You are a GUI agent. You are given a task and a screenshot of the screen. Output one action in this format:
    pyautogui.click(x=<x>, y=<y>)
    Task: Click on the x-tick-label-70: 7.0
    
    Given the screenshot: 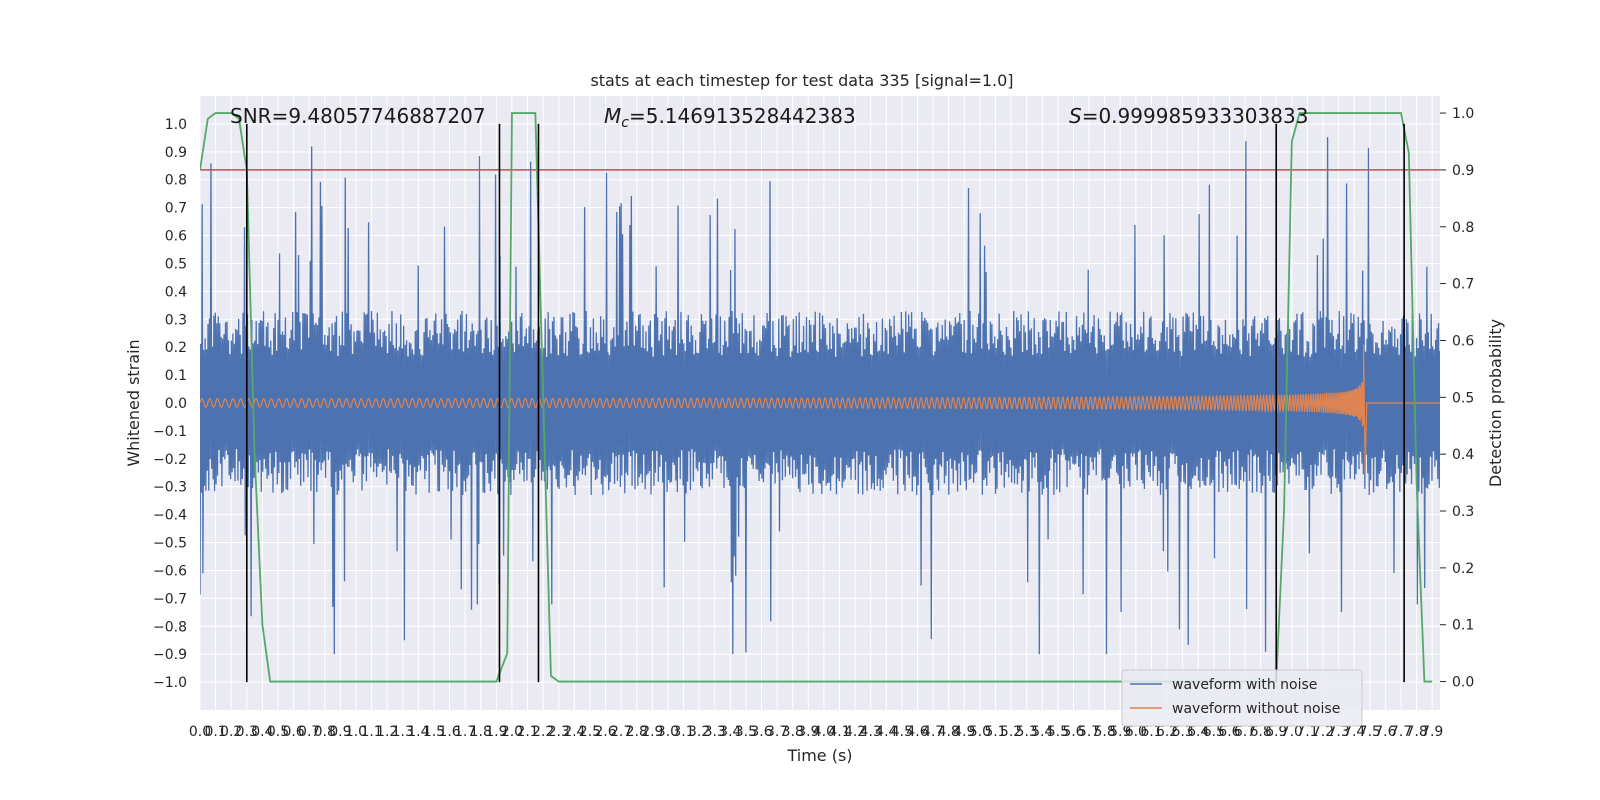 What is the action you would take?
    pyautogui.click(x=1292, y=732)
    